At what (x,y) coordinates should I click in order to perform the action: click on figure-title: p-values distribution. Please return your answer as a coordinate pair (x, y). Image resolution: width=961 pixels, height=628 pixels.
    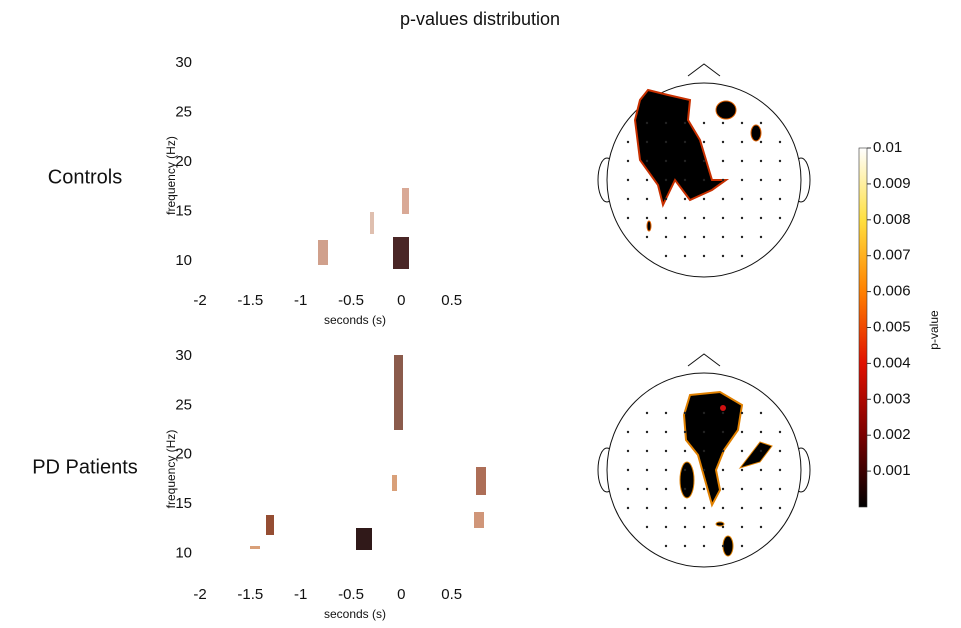
    Looking at the image, I should click on (480, 19).